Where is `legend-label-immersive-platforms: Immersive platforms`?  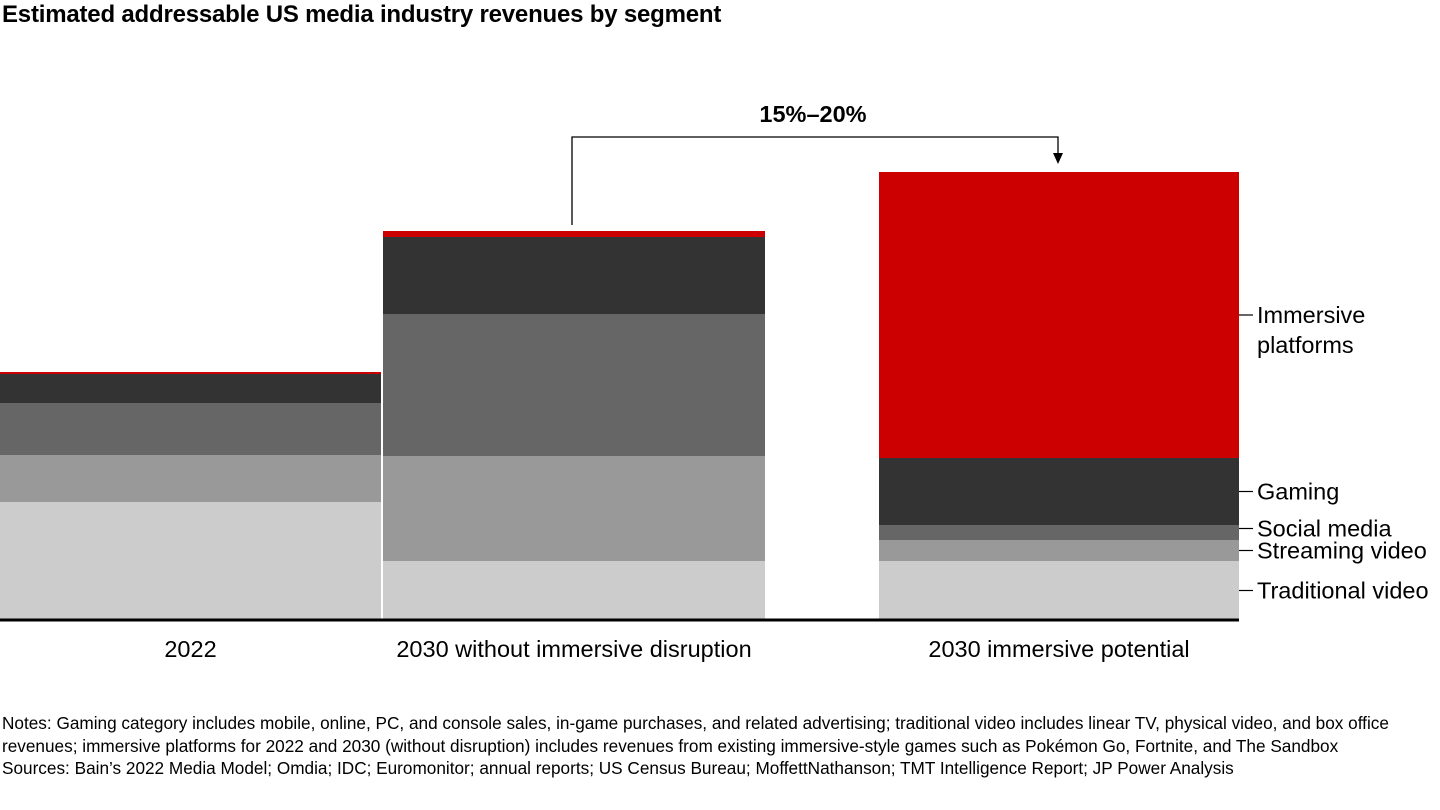 legend-label-immersive-platforms: Immersive platforms is located at coordinates (1311, 330).